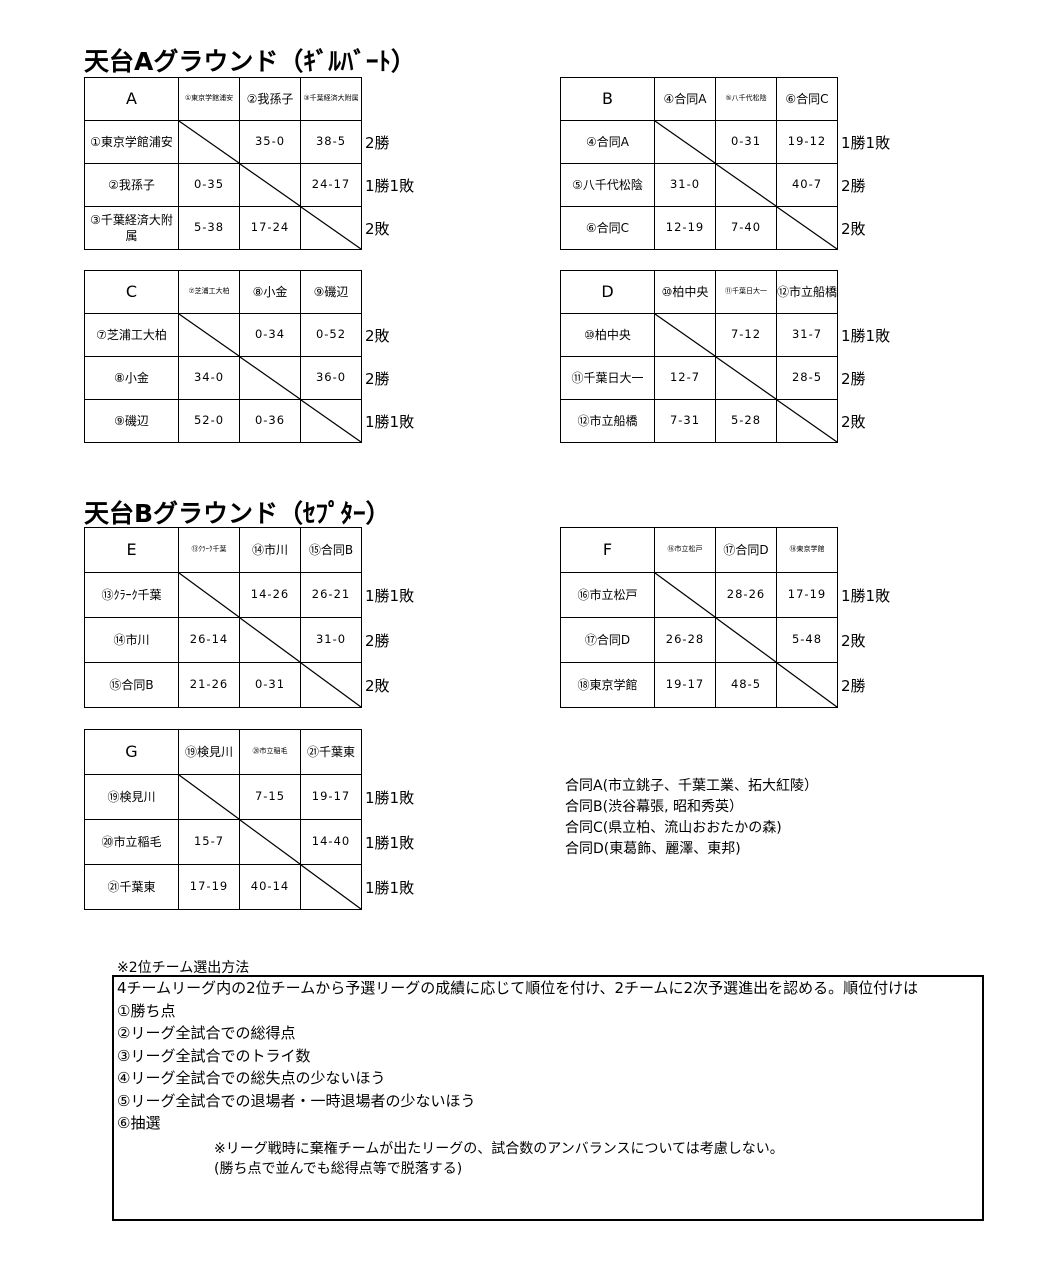 Image resolution: width=1048 pixels, height=1275 pixels. What do you see at coordinates (270, 99) in the screenshot?
I see `team-header: ②我孫子` at bounding box center [270, 99].